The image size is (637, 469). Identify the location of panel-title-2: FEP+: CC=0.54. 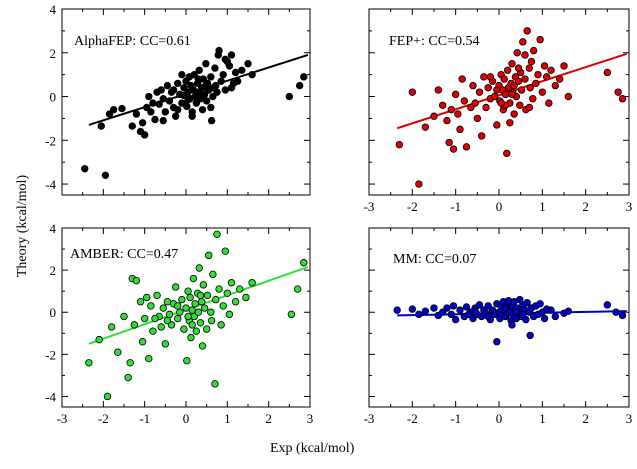
(434, 41).